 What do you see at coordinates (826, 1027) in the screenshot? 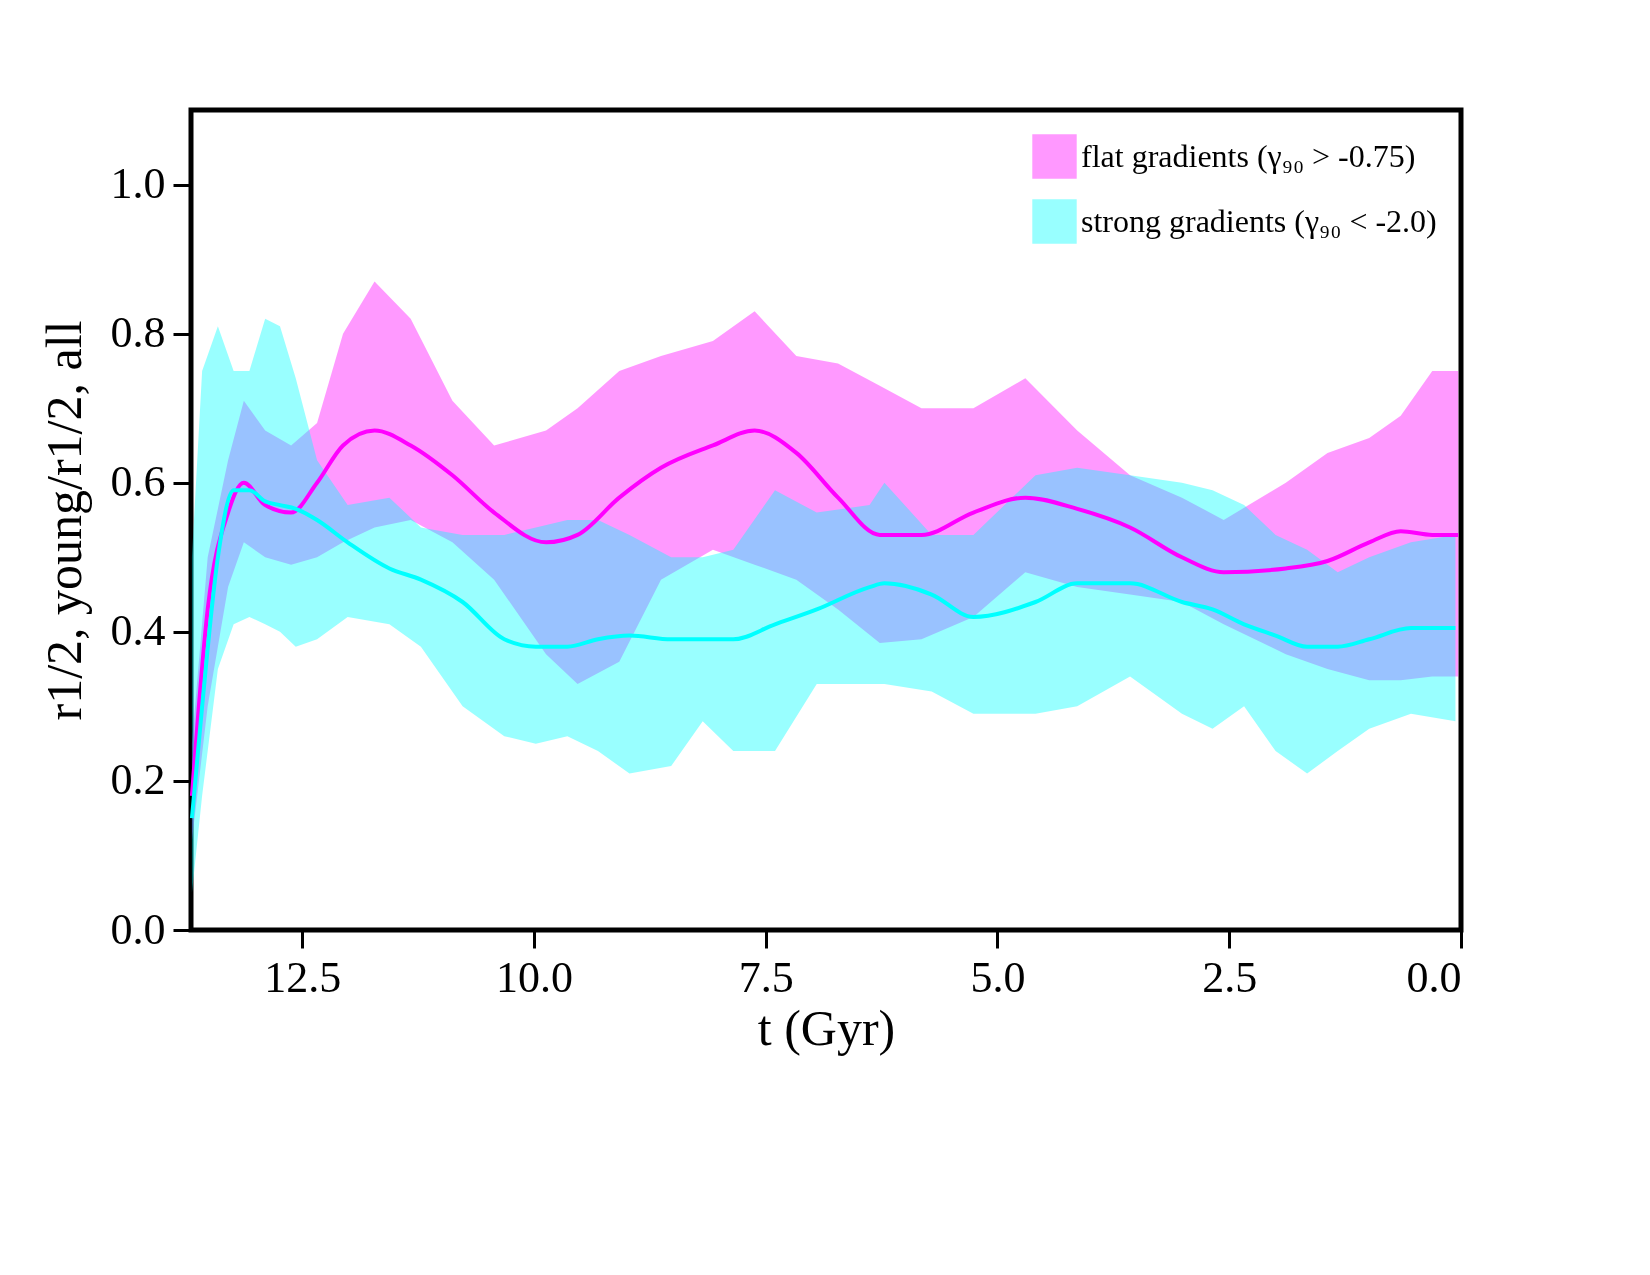
I see `x-axis-title: t (Gyr)` at bounding box center [826, 1027].